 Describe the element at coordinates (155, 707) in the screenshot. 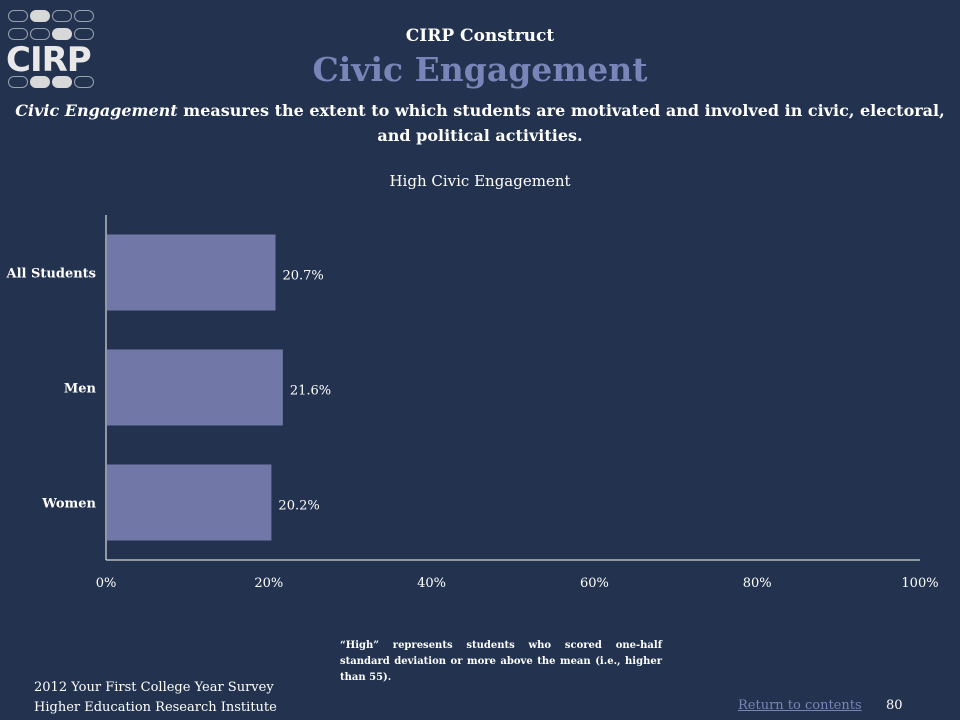

I see `footer-institute: Higher Education Research Institute` at that location.